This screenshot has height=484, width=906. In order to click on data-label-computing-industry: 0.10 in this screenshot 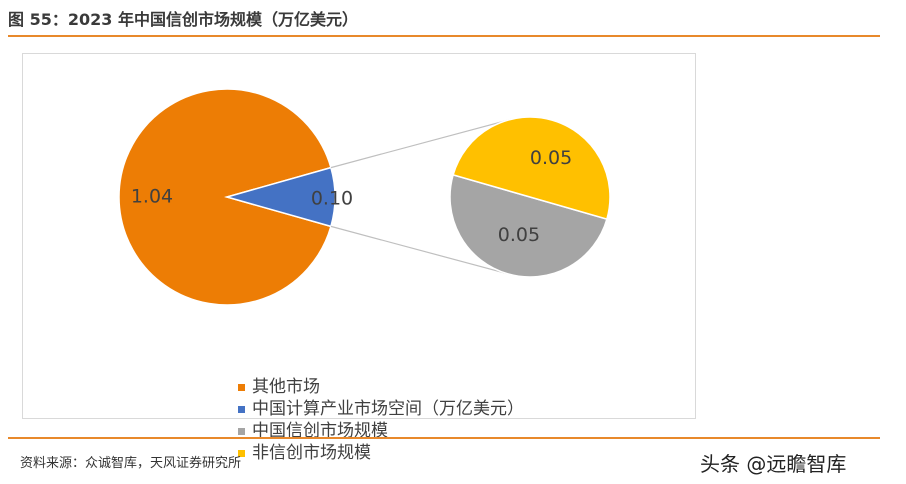, I will do `click(332, 199)`.